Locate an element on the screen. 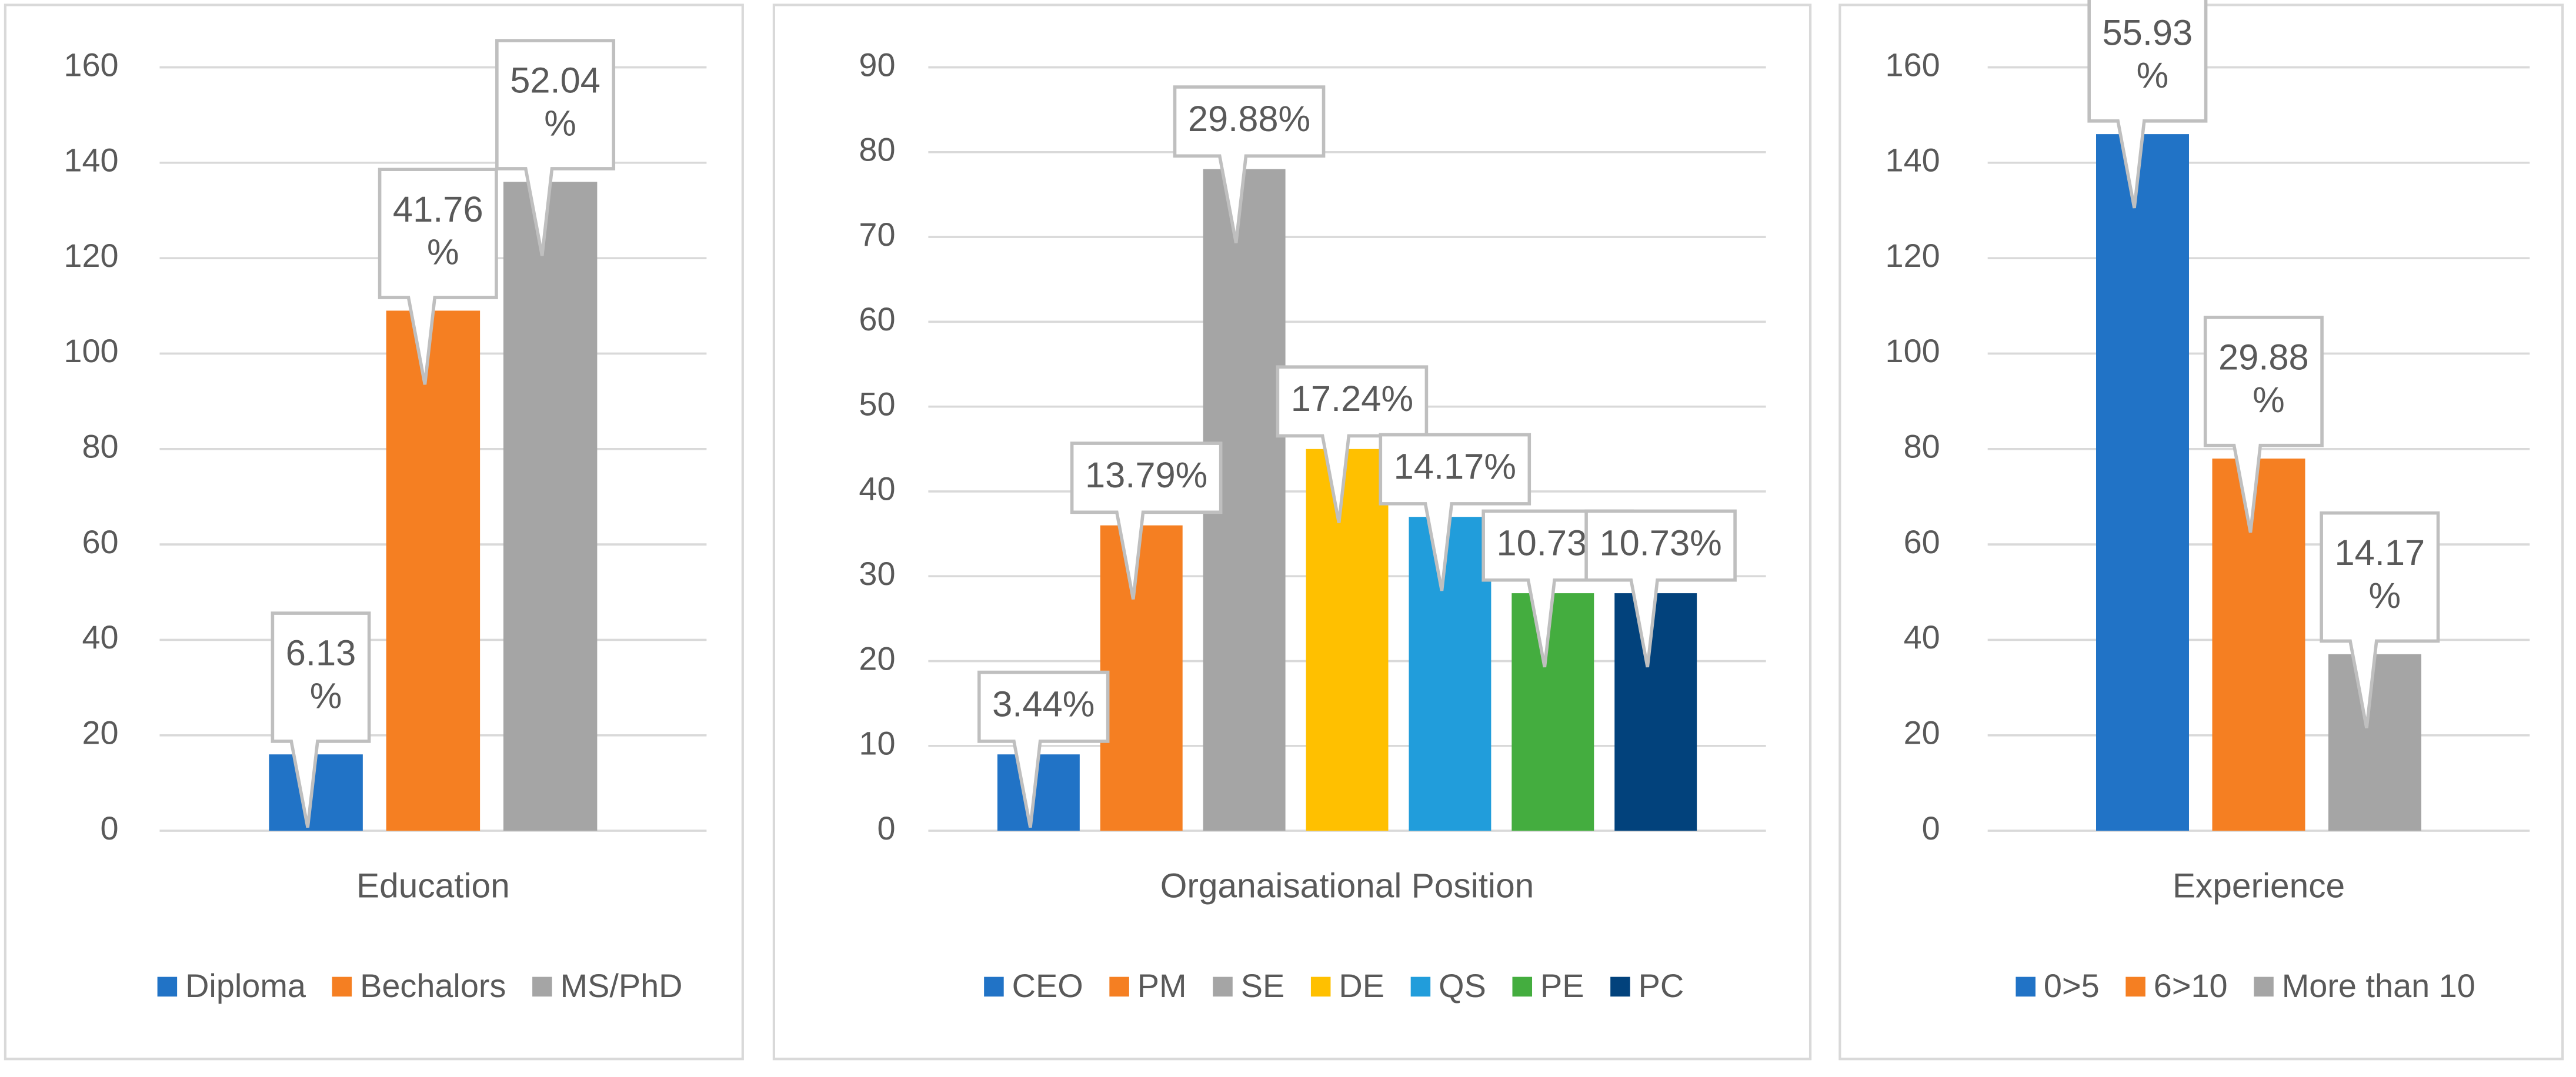 This screenshot has width=2576, height=1077. legend-item: MS/PhD is located at coordinates (607, 985).